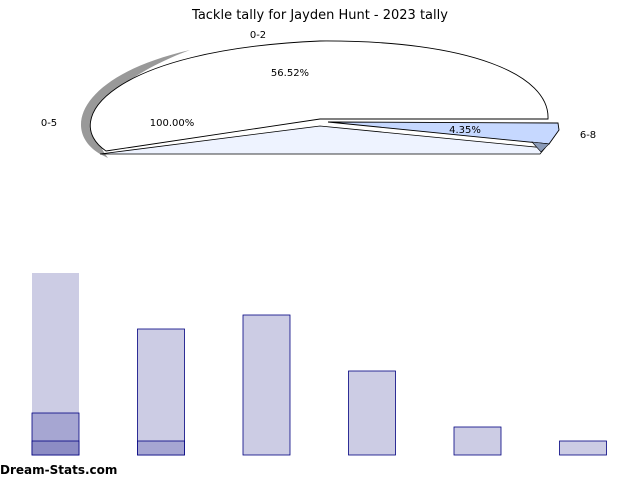 The image size is (640, 480). Describe the element at coordinates (258, 35) in the screenshot. I see `pie-label-0-2: 0-2` at that location.